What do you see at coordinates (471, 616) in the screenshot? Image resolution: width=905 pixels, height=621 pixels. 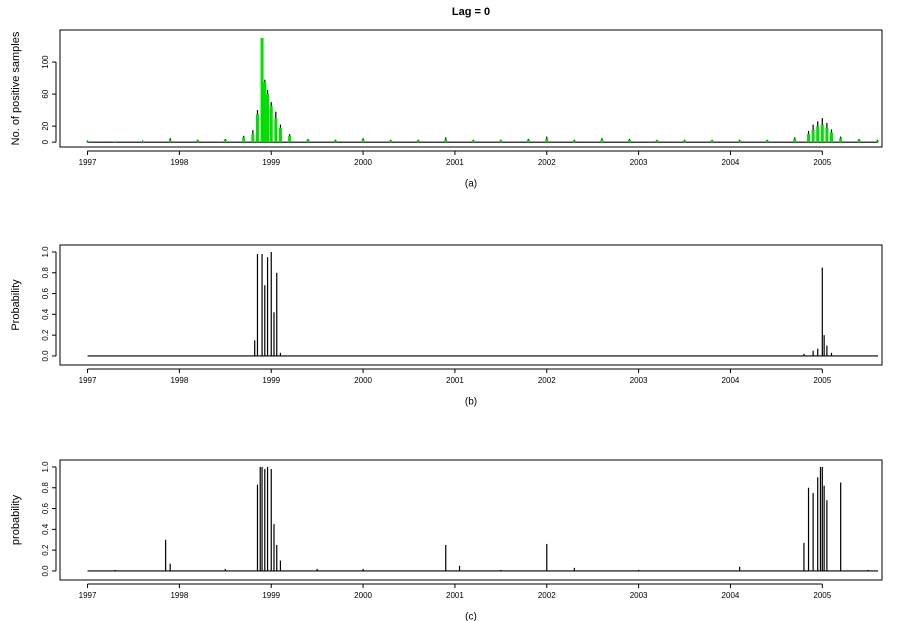 I see `caption: (c)` at bounding box center [471, 616].